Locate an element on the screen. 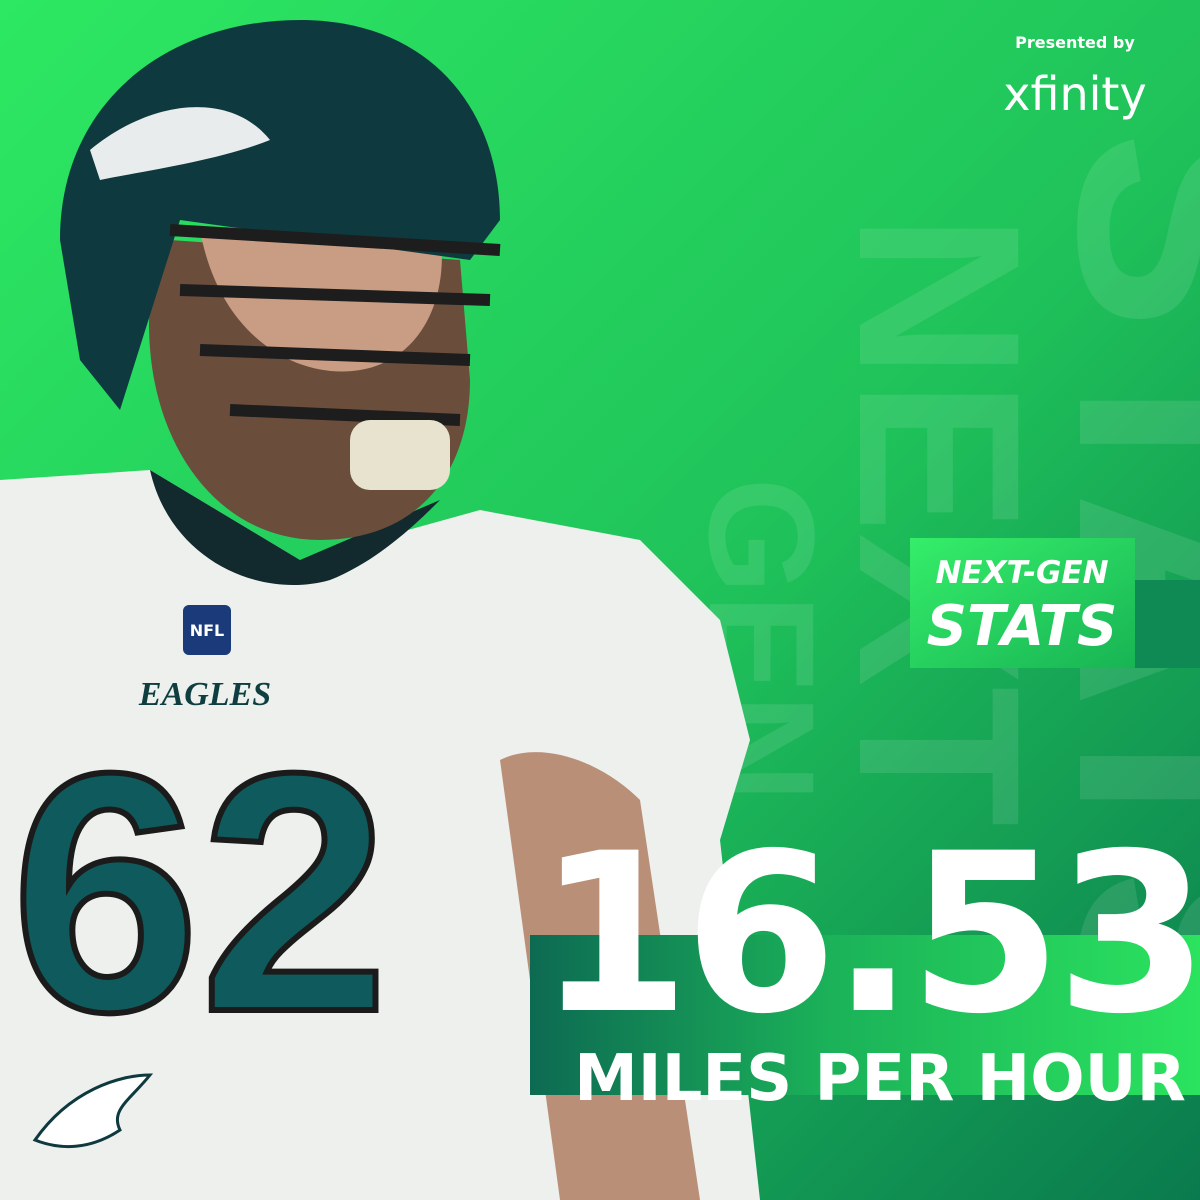 The width and height of the screenshot is (1200, 1200). nfl-patch: NFL is located at coordinates (207, 630).